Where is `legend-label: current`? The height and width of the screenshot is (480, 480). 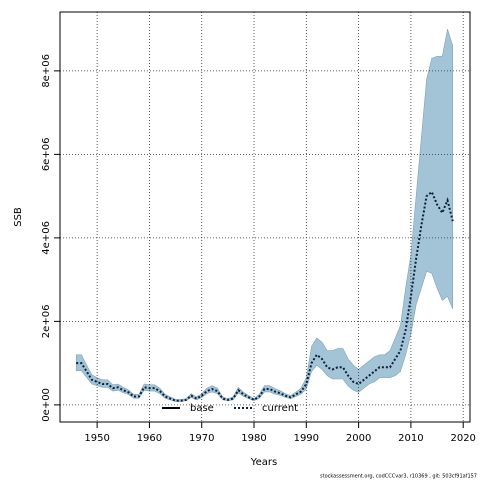 legend-label: current is located at coordinates (280, 408).